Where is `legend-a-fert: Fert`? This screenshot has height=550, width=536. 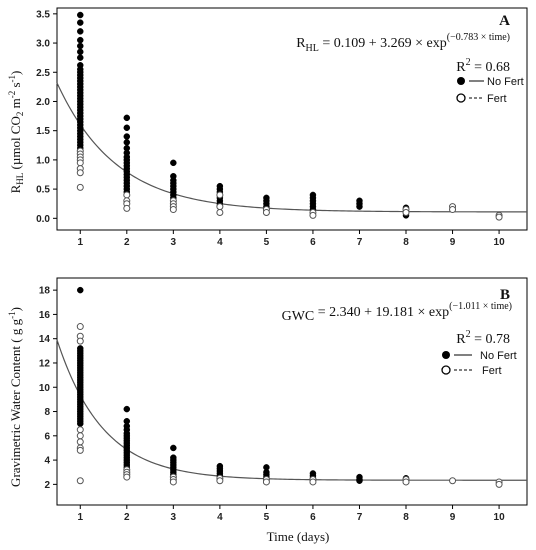 legend-a-fert: Fert is located at coordinates (497, 99).